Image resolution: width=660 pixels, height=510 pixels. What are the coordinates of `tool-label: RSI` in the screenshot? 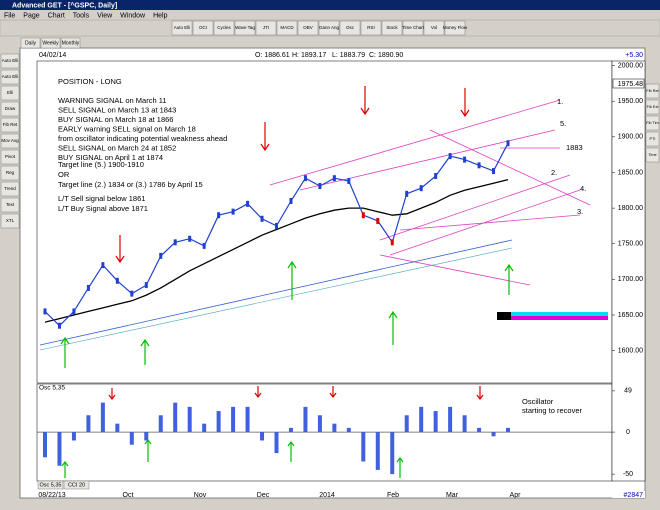 It's located at (371, 27).